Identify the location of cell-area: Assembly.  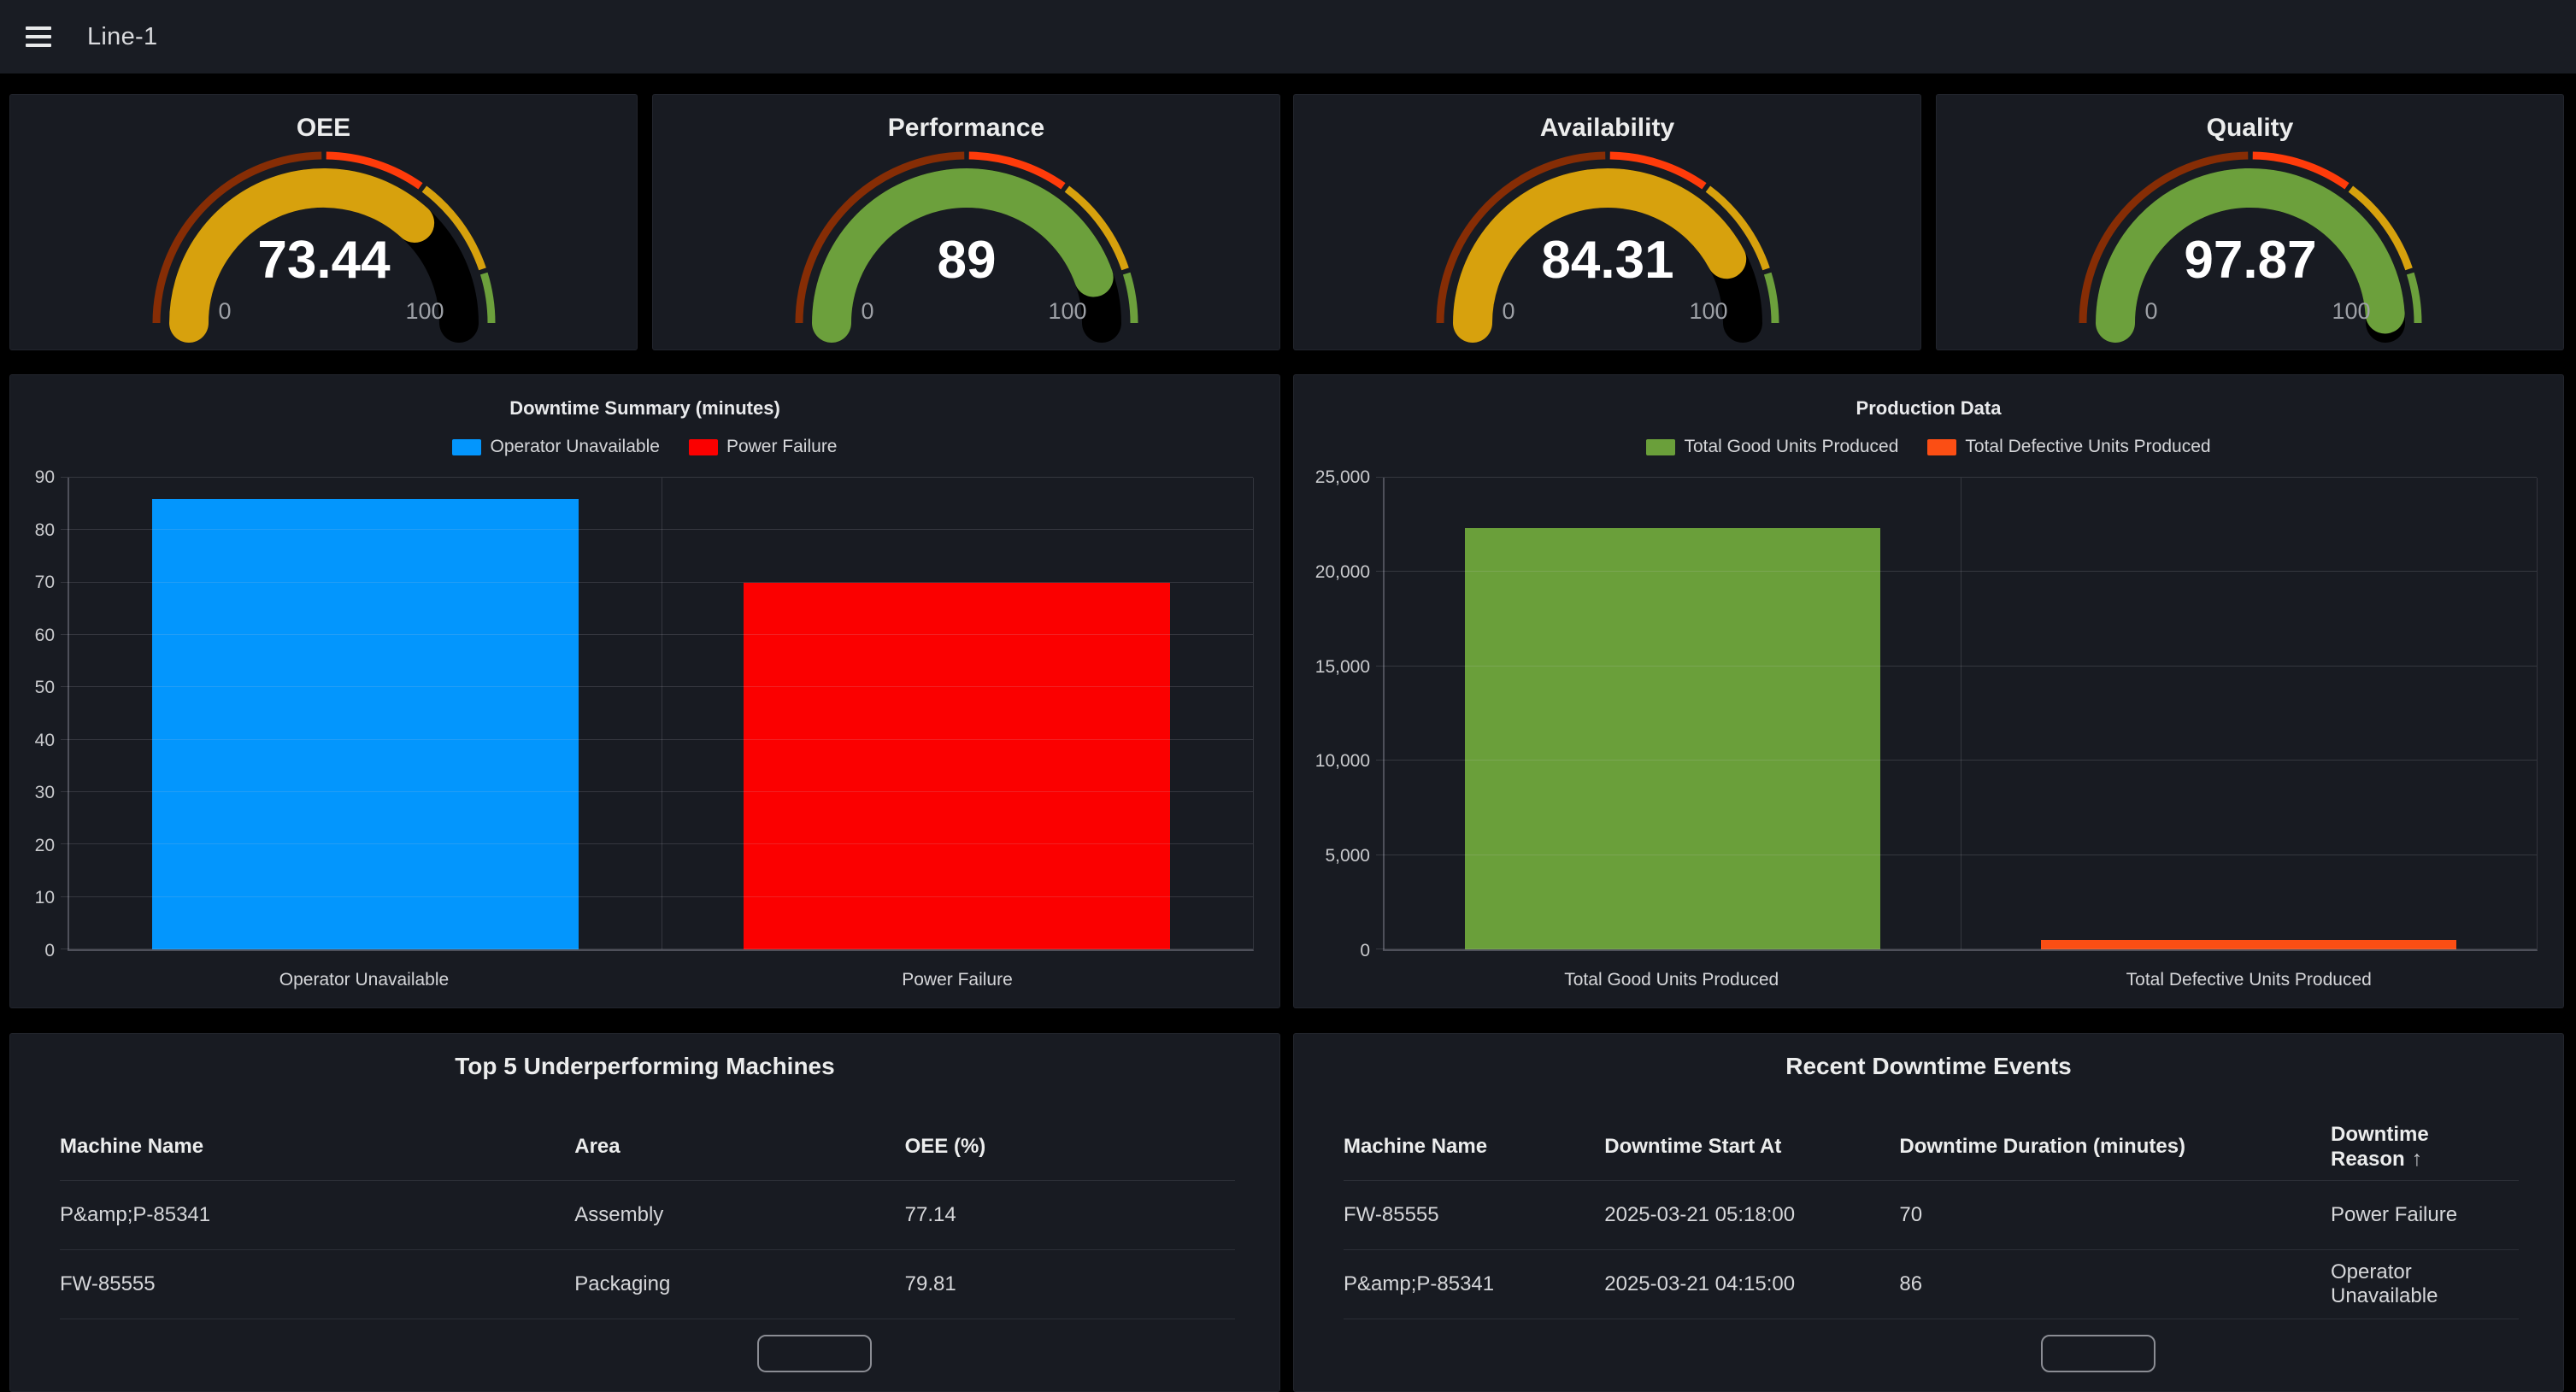
(619, 1215).